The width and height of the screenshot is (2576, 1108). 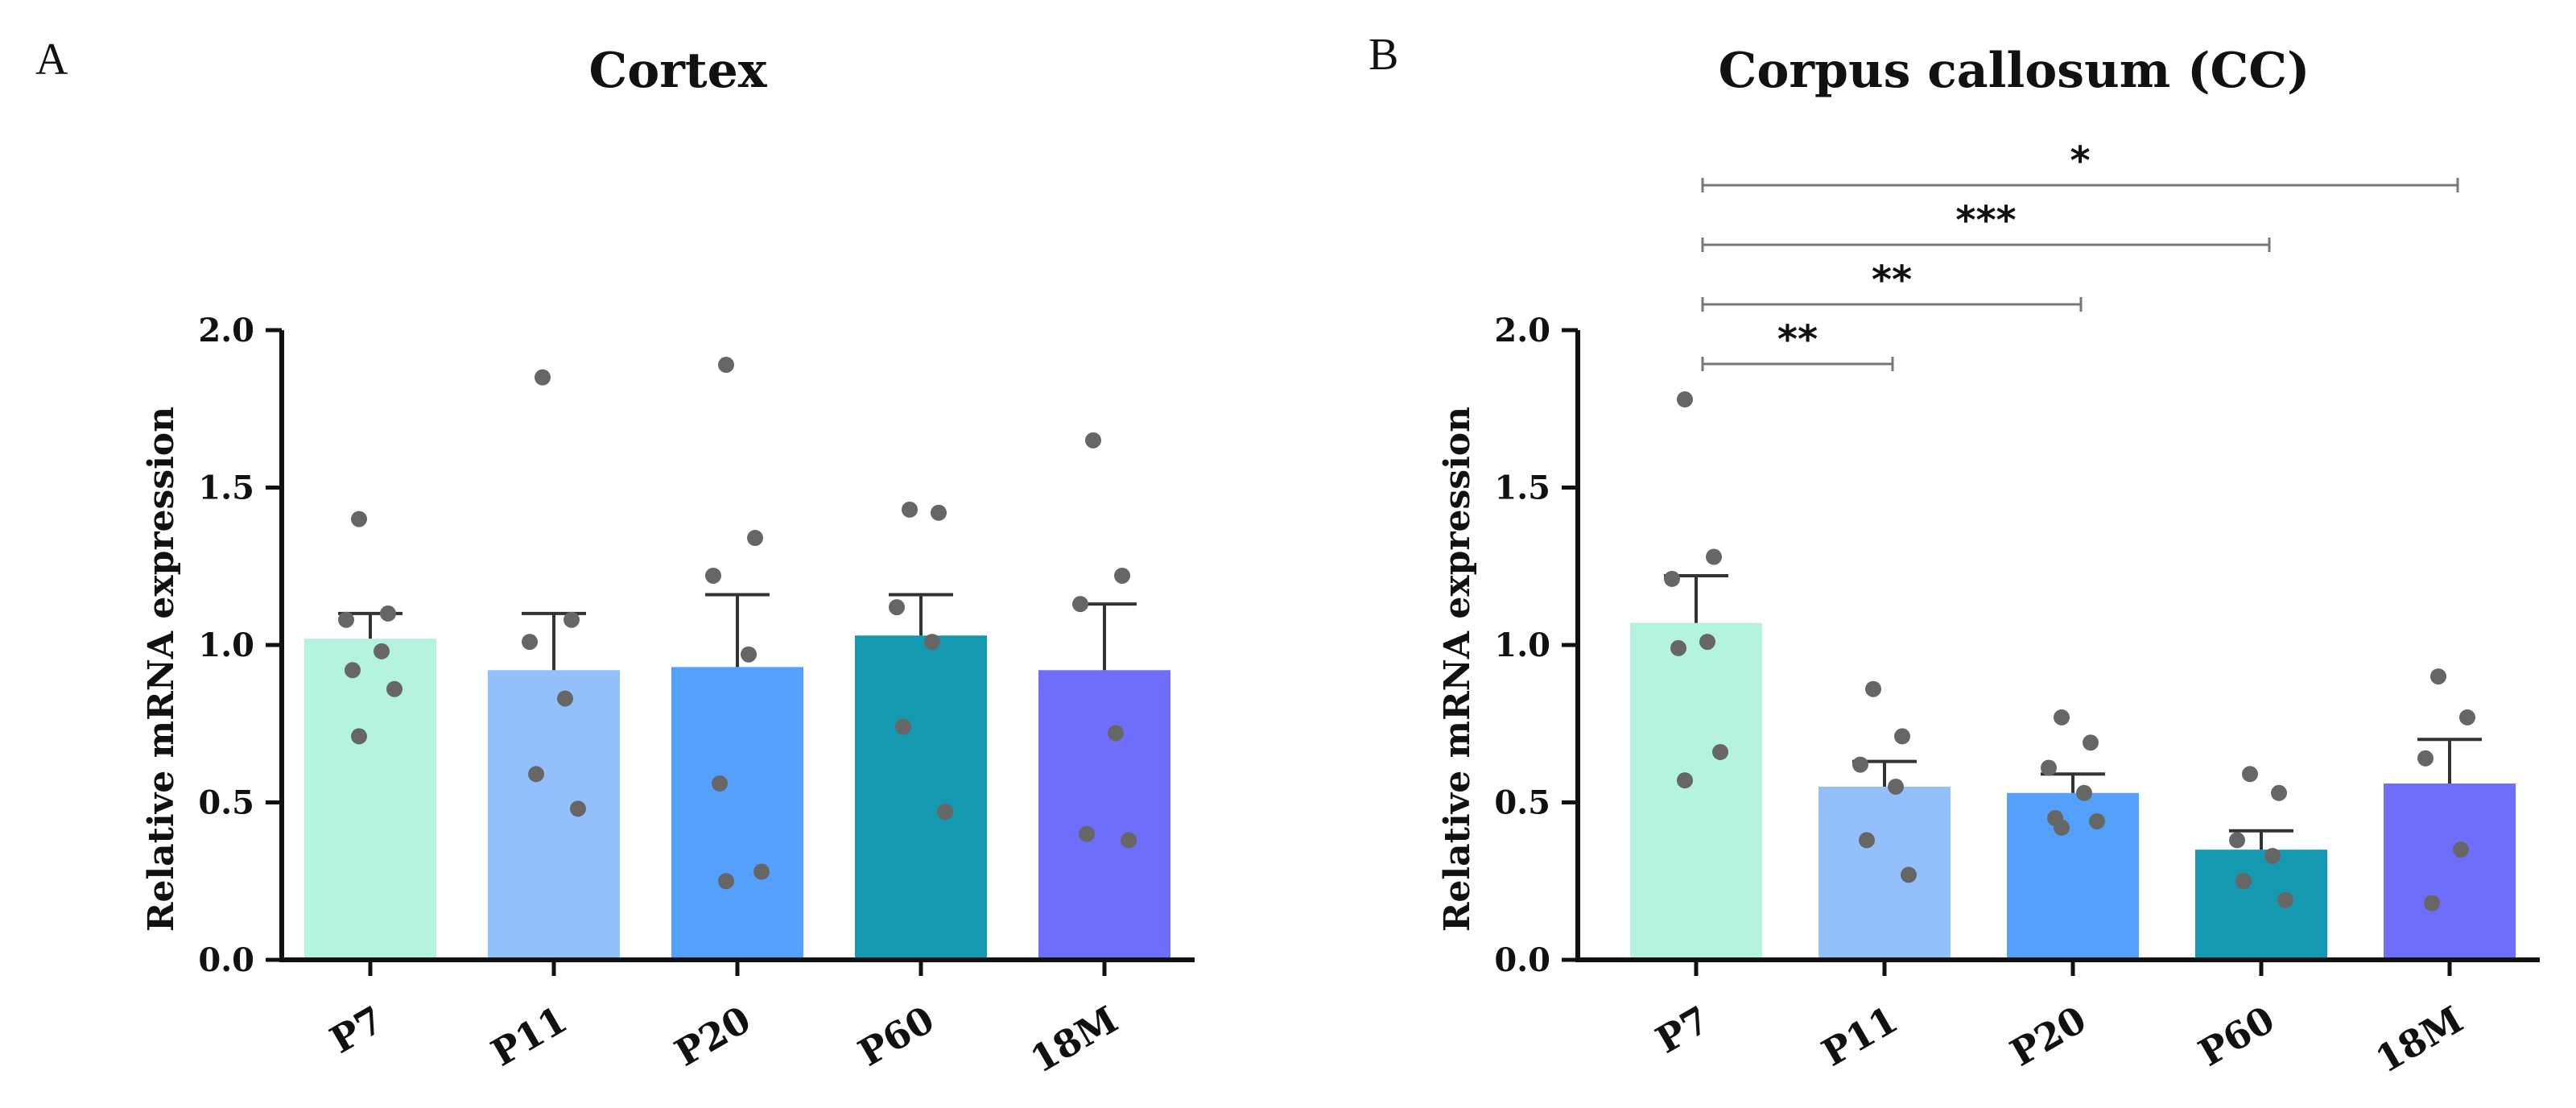 What do you see at coordinates (51, 60) in the screenshot?
I see `panel-letter-a: A` at bounding box center [51, 60].